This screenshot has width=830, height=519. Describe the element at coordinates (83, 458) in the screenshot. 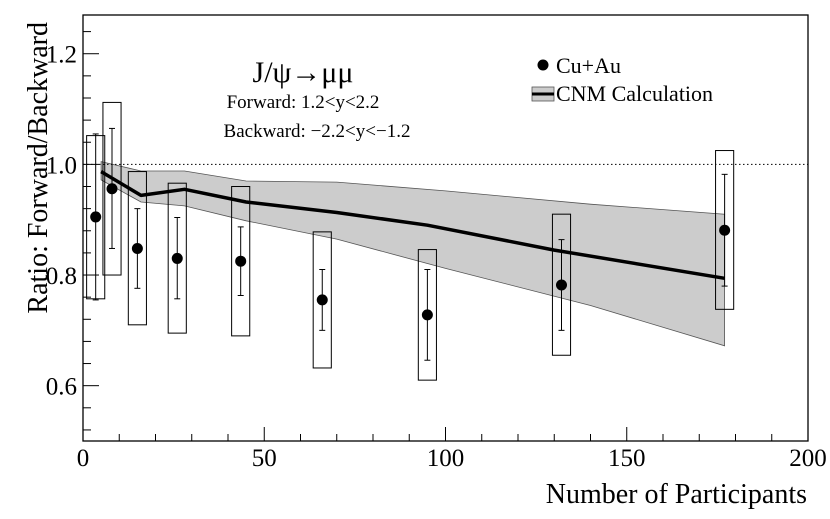

I see `x-tick-label-0: 0` at that location.